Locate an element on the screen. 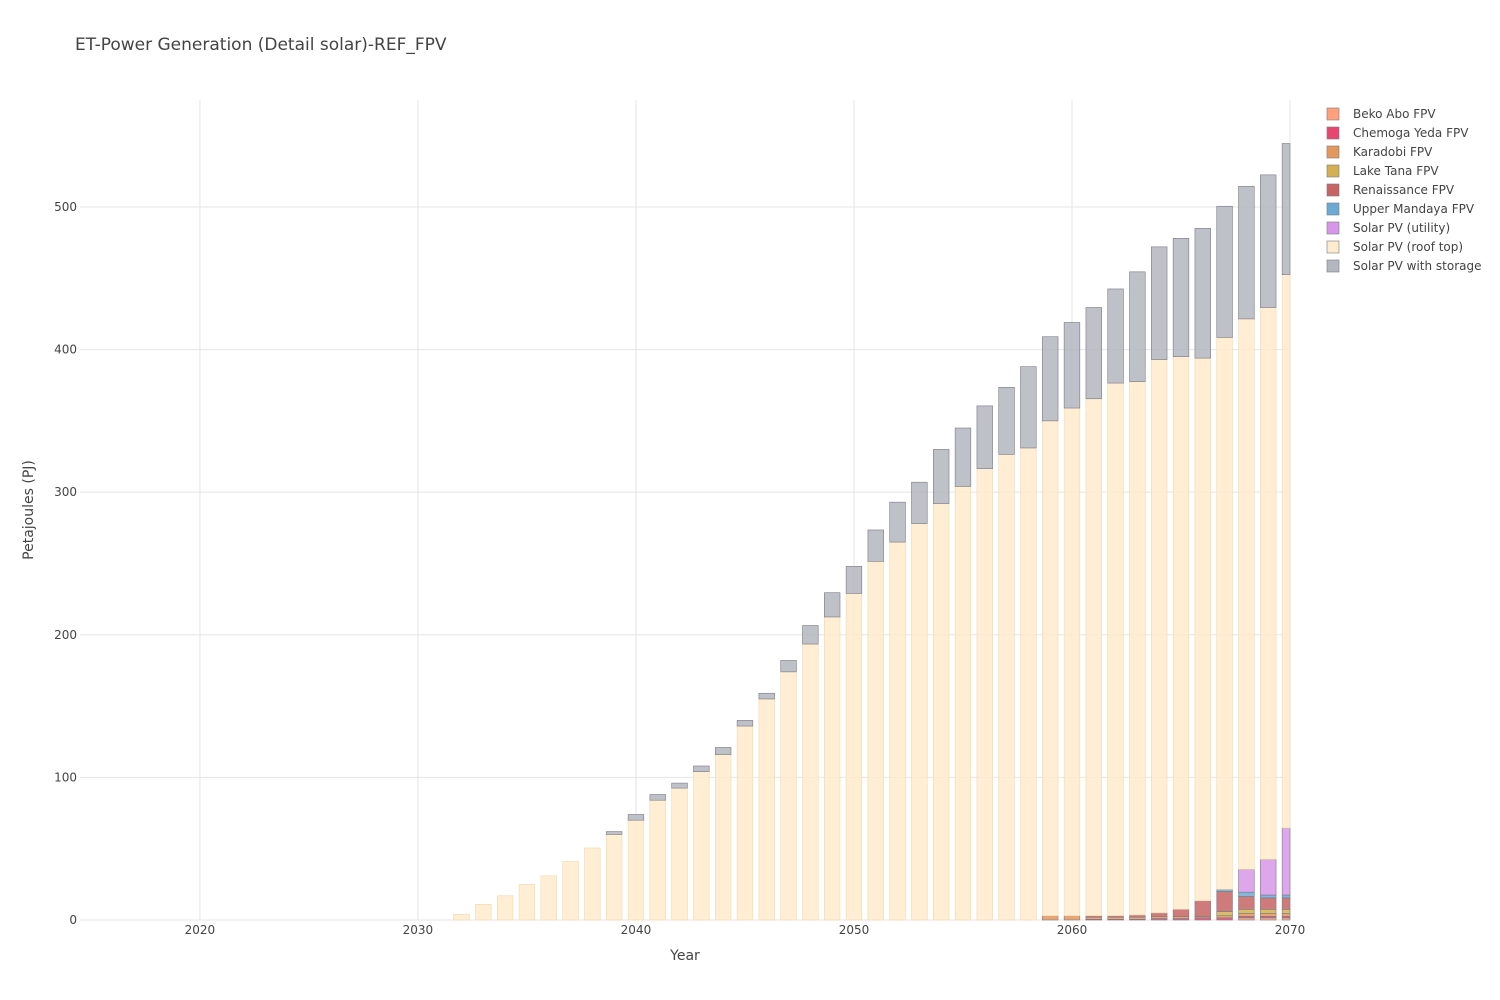 Image resolution: width=1500 pixels, height=1000 pixels. legend-item: Lake Tana FPV is located at coordinates (1382, 171).